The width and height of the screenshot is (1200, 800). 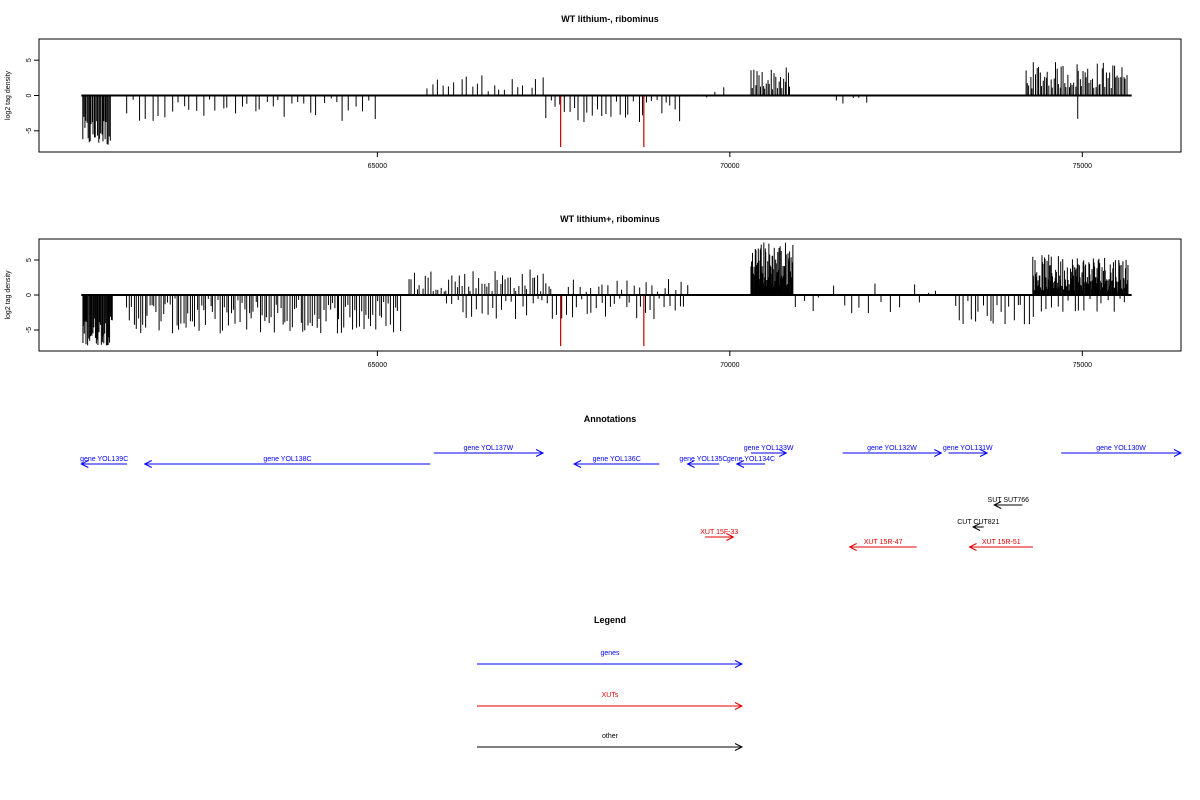 I want to click on feature-gene: gene YOL135C, so click(x=703, y=462).